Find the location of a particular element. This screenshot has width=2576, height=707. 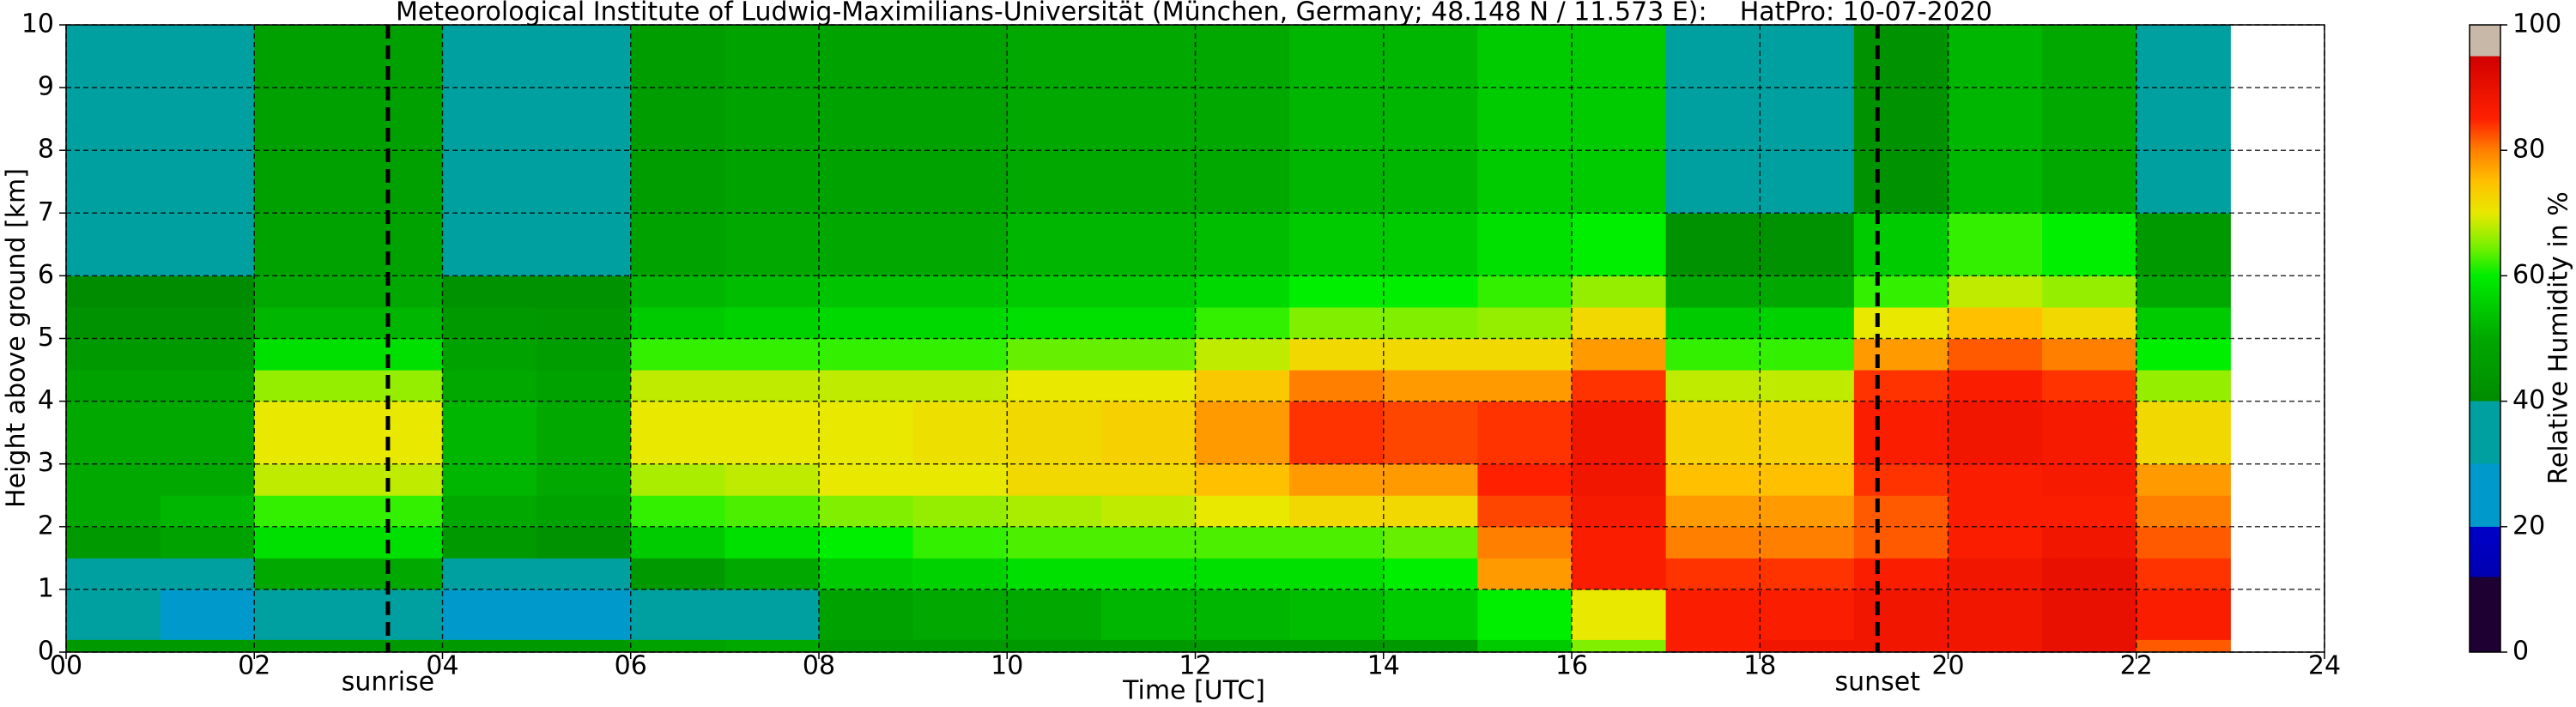

y-tick-label: 4 is located at coordinates (46, 400).